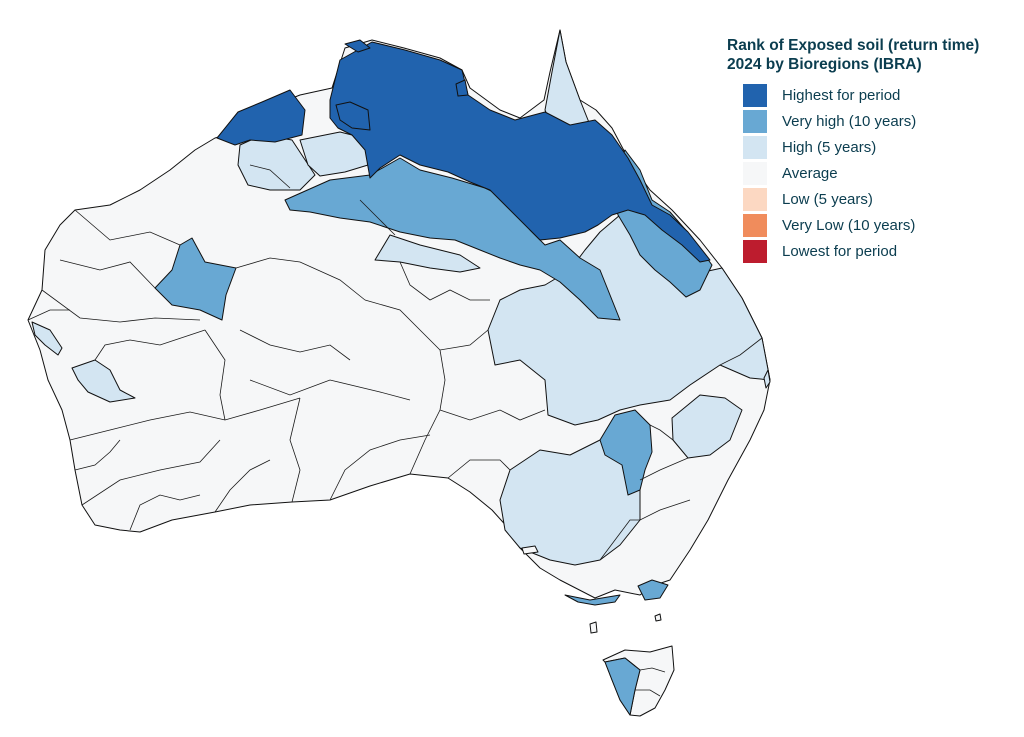 The height and width of the screenshot is (737, 1024). Describe the element at coordinates (841, 95) in the screenshot. I see `legend-label-highest: Highest for period` at that location.